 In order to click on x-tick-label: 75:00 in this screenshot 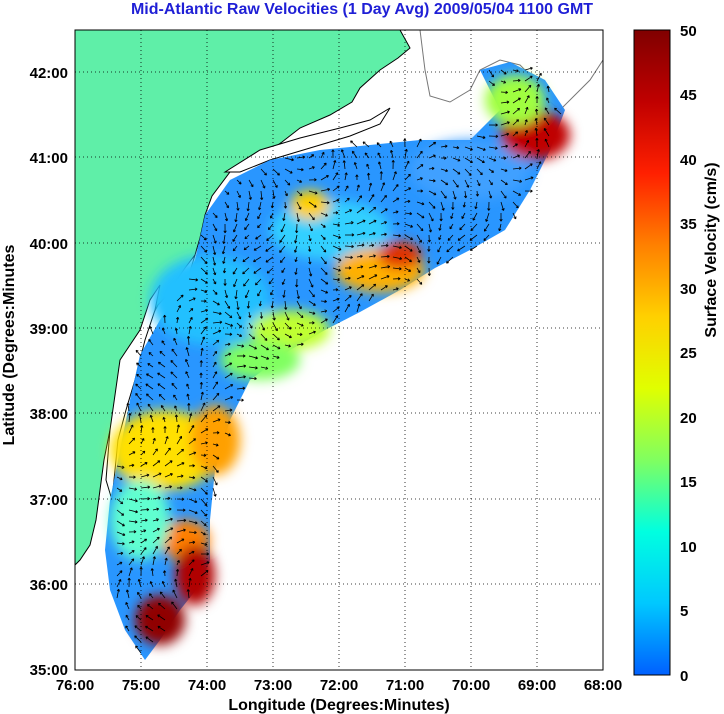, I will do `click(141, 685)`.